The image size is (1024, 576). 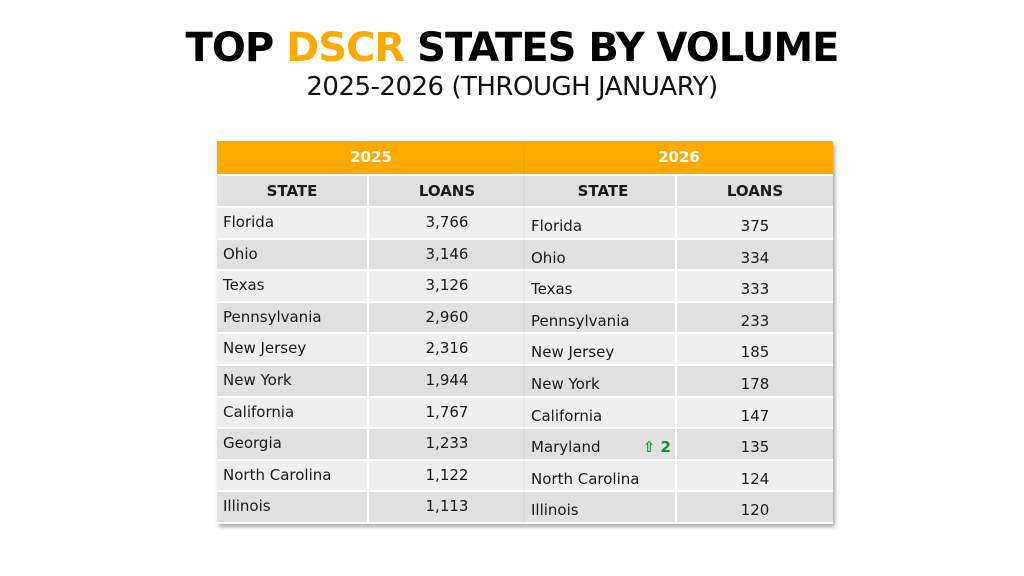 I want to click on table-row: Pennsylvania 233, so click(x=679, y=318).